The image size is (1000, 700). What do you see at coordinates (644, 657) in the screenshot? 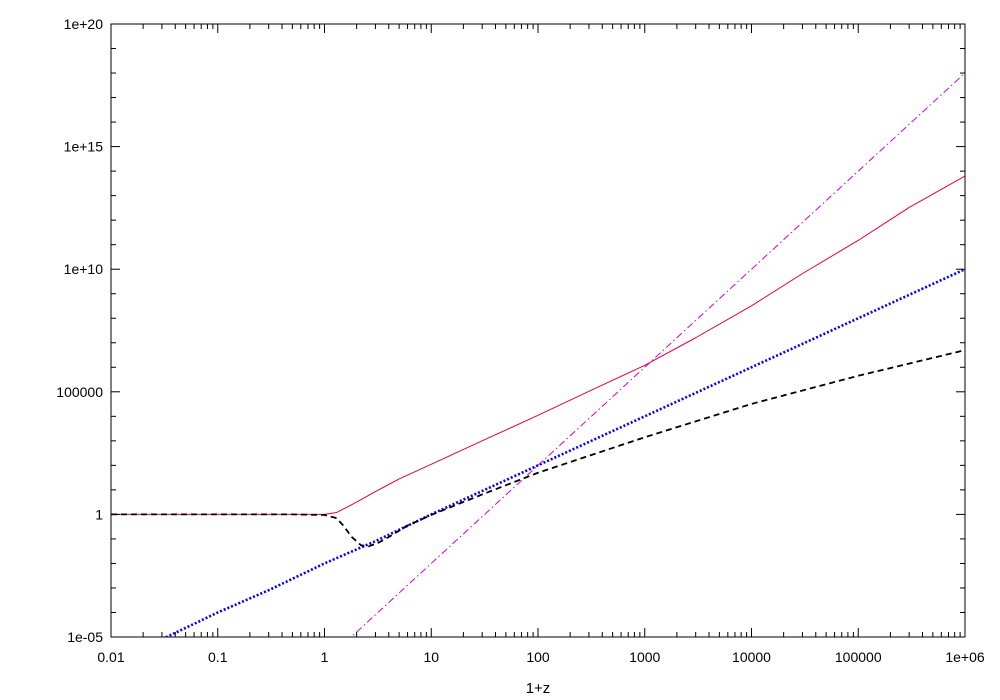
I see `x-tick-label: 1000` at bounding box center [644, 657].